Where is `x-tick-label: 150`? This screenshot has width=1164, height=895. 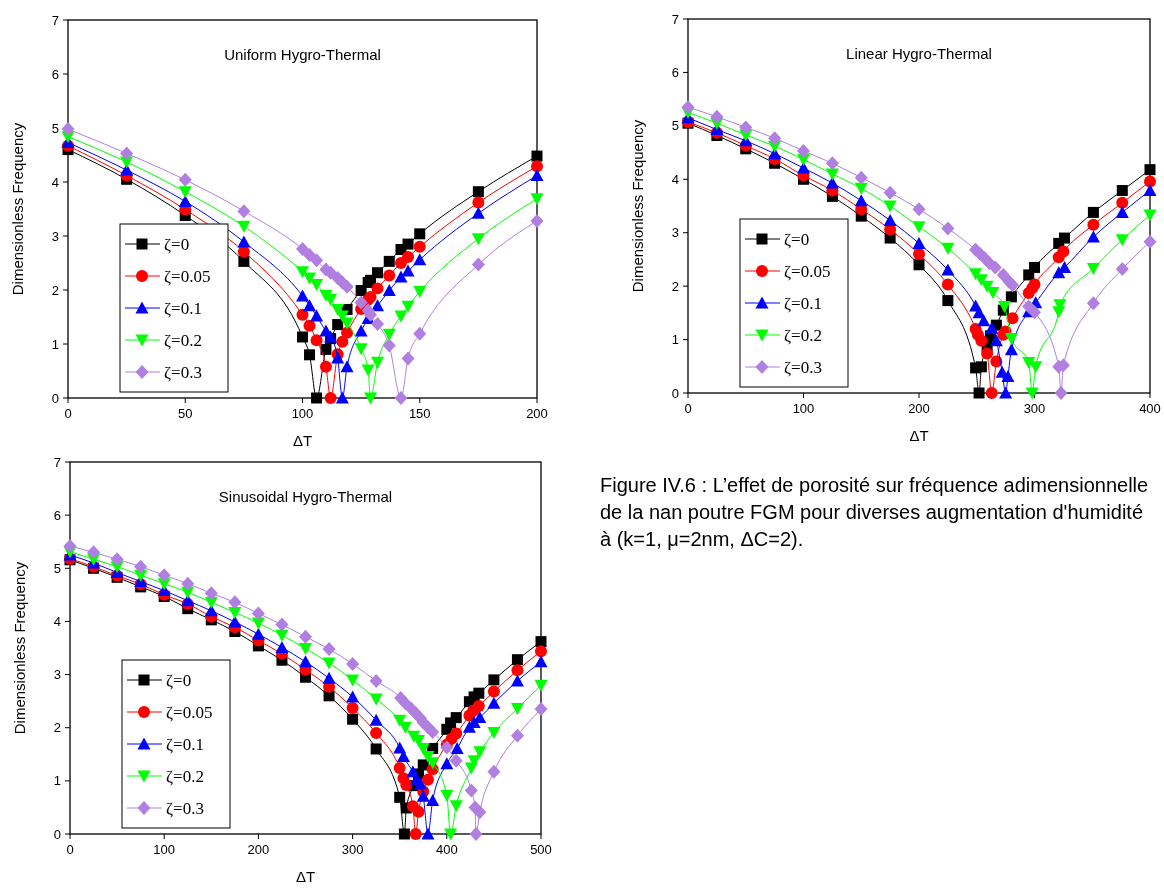 x-tick-label: 150 is located at coordinates (419, 413).